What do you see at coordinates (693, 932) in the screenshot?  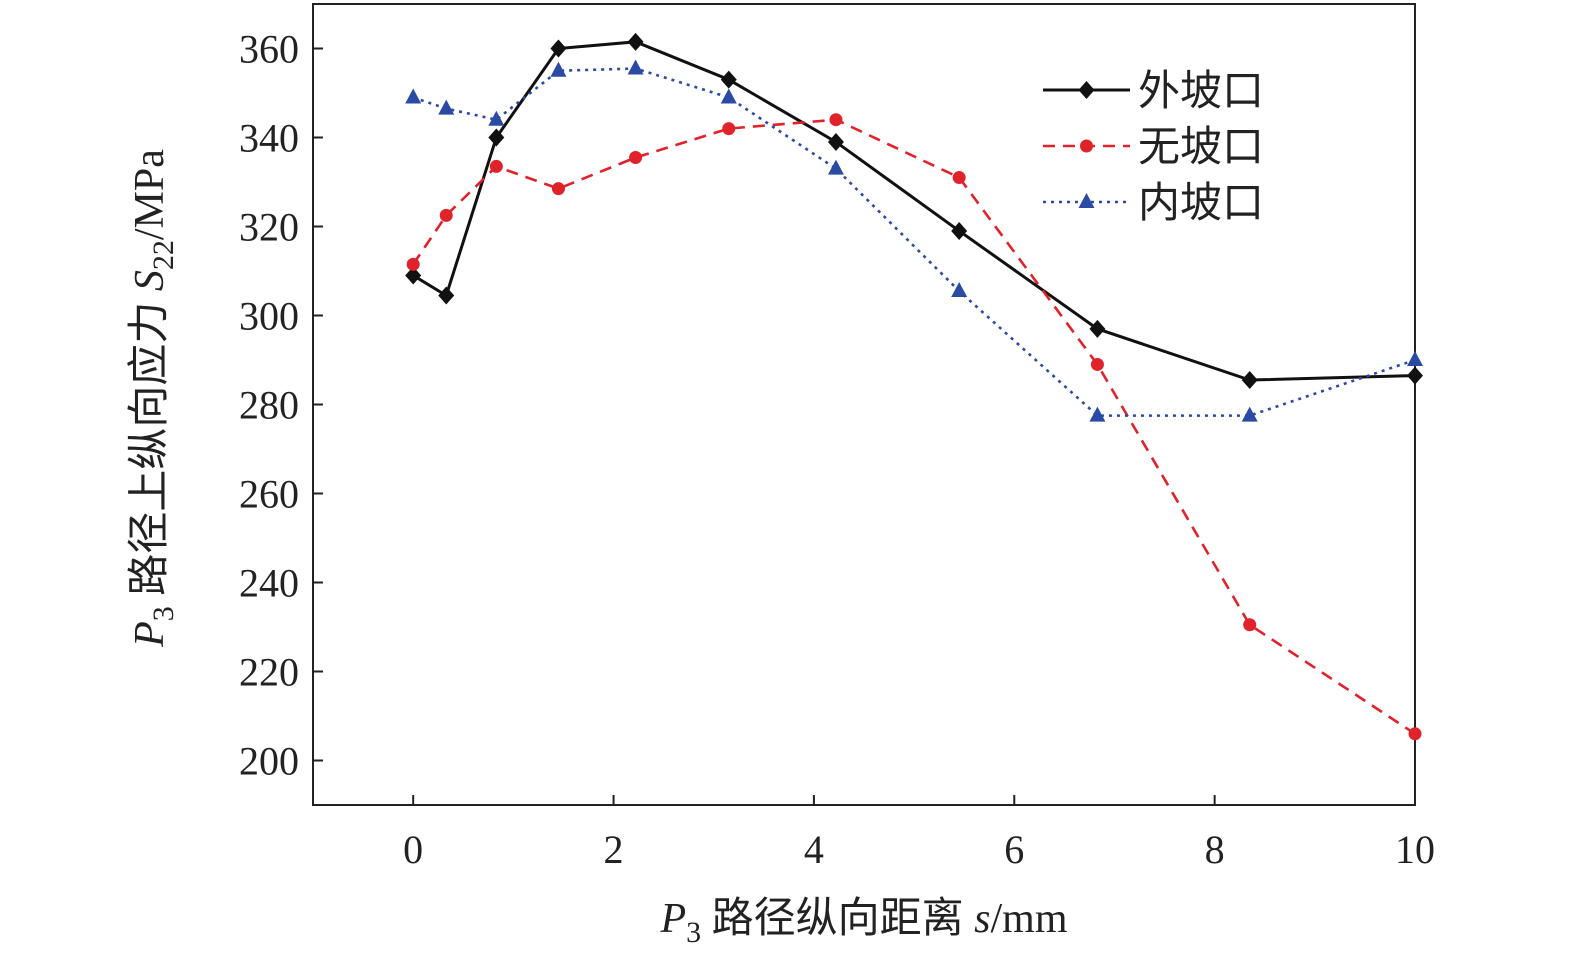 I see `x-axis-title-sub: 3` at bounding box center [693, 932].